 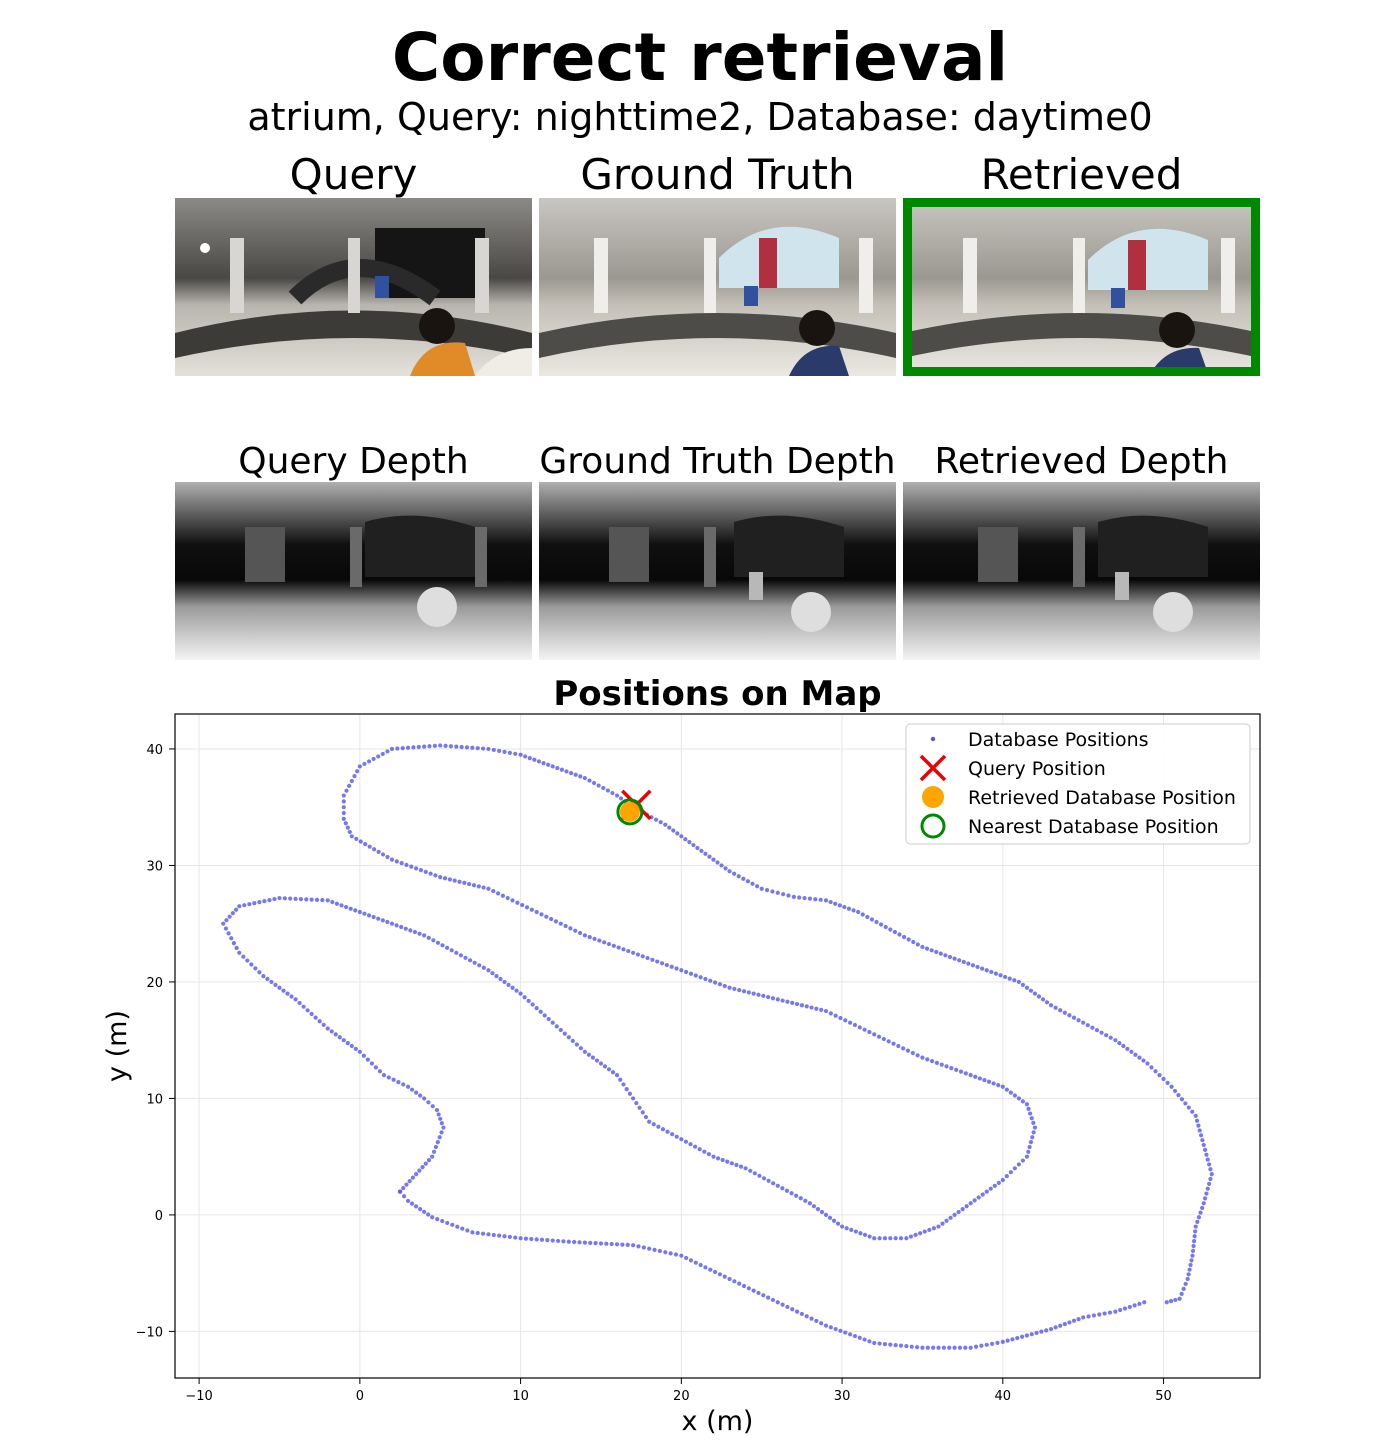 I want to click on query-depth-panel-title: Query Depth, so click(x=353, y=461).